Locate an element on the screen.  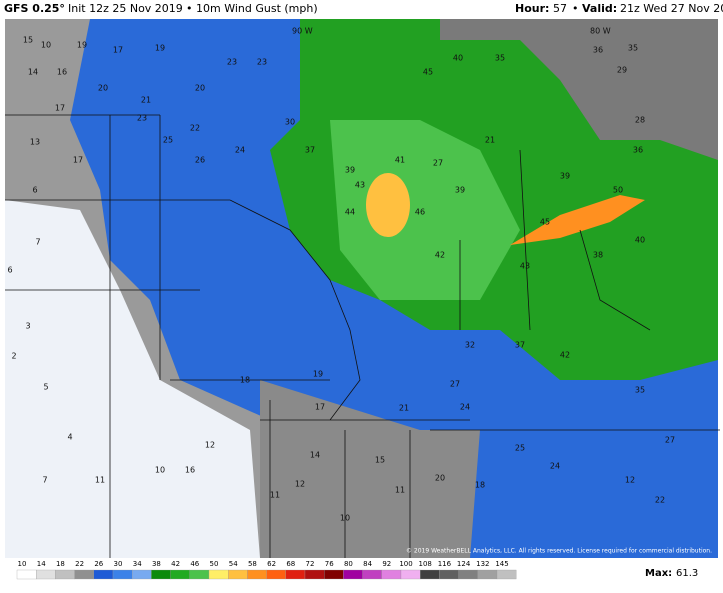
legend-level: 54 is located at coordinates (233, 564).